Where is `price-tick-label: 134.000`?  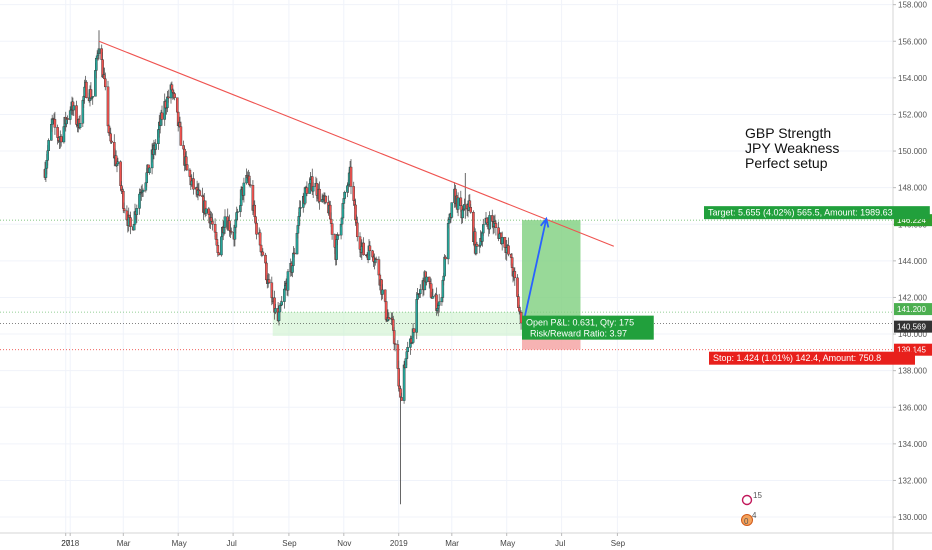 price-tick-label: 134.000 is located at coordinates (912, 444).